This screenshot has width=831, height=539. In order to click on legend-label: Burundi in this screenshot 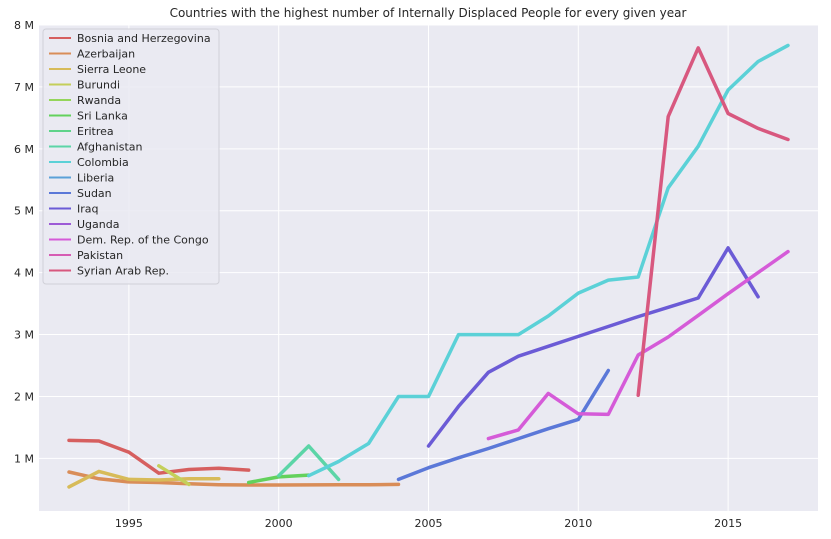, I will do `click(98, 85)`.